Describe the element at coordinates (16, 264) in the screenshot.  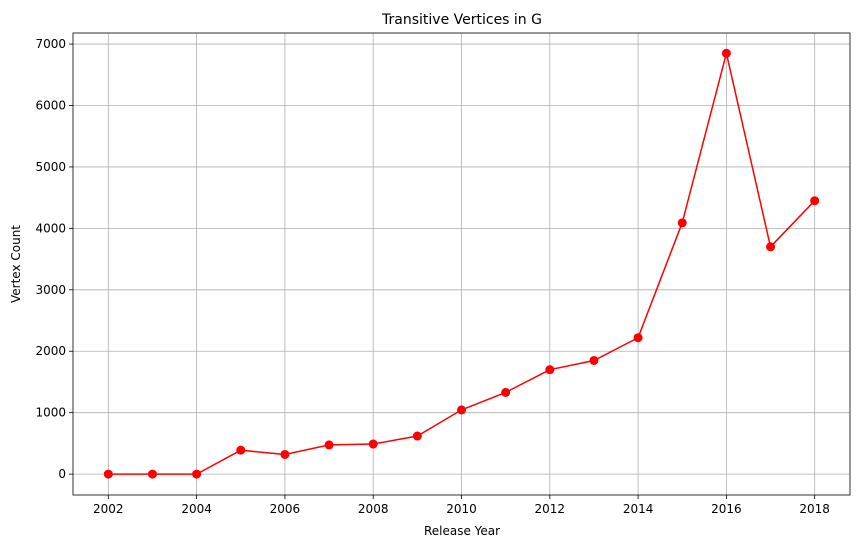
I see `y-axis-label: Vertex Count` at that location.